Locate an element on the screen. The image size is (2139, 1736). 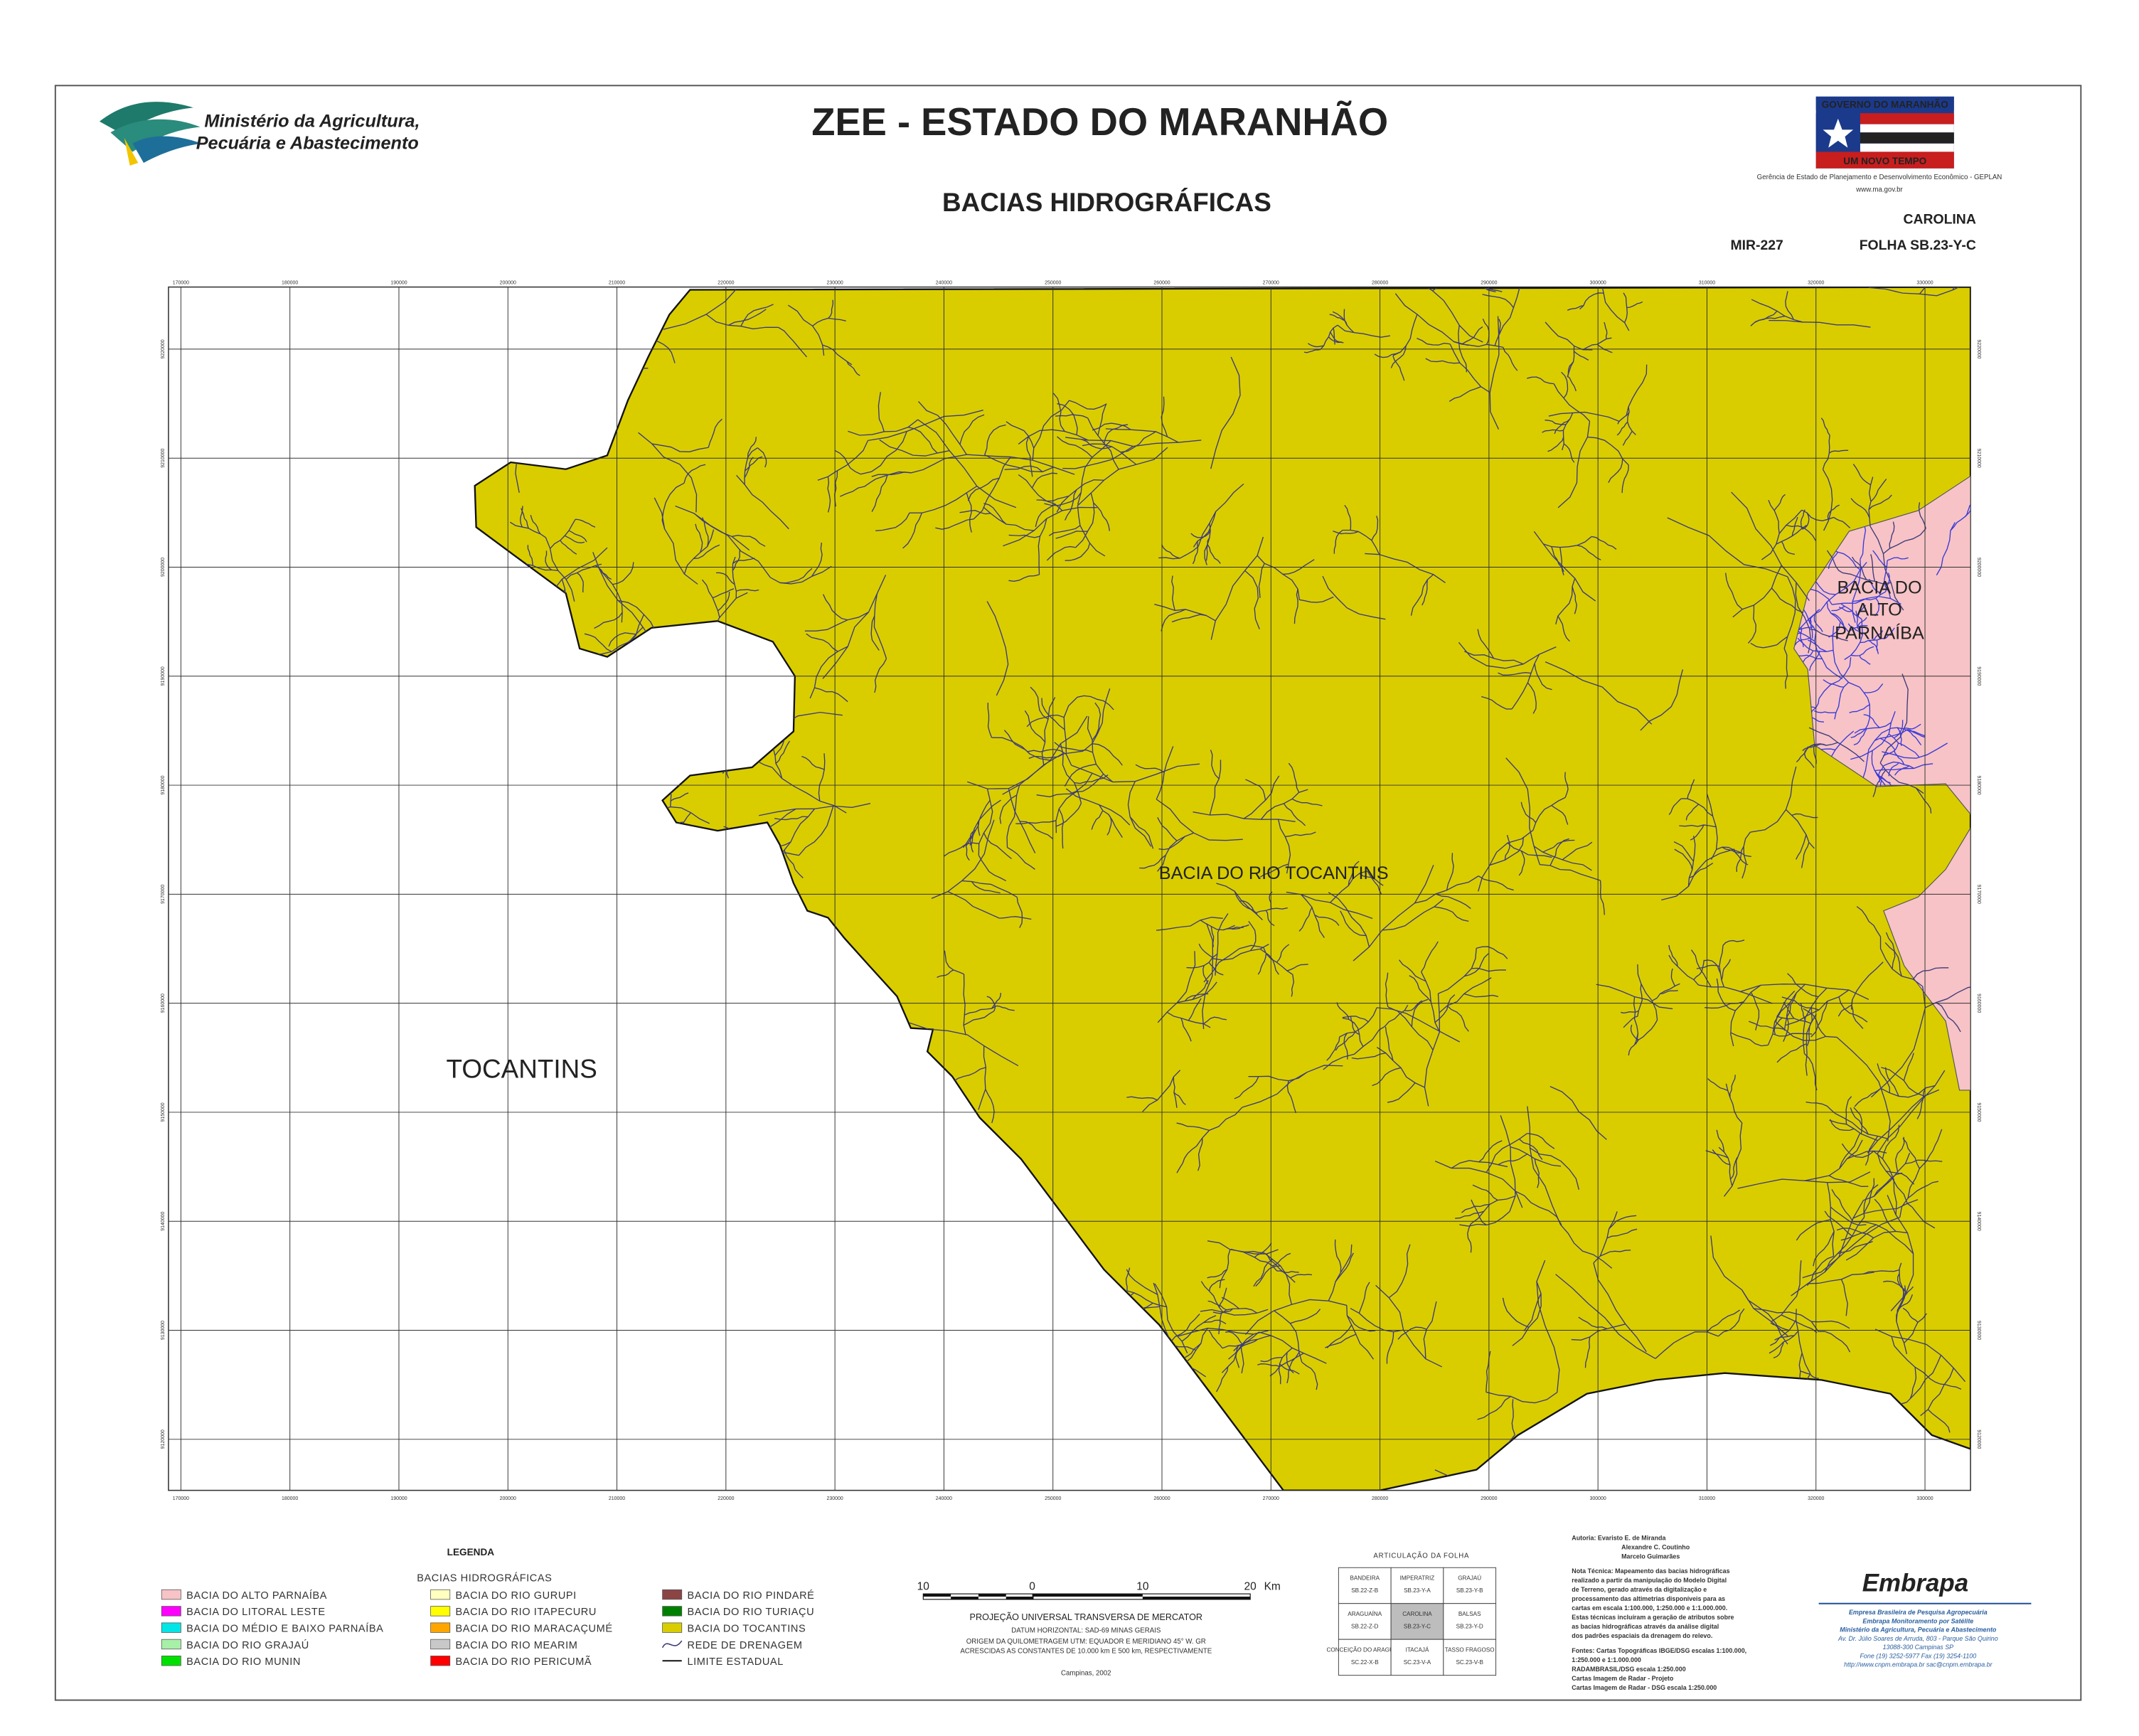
grid-tick-label: 9120000 is located at coordinates (1978, 1439).